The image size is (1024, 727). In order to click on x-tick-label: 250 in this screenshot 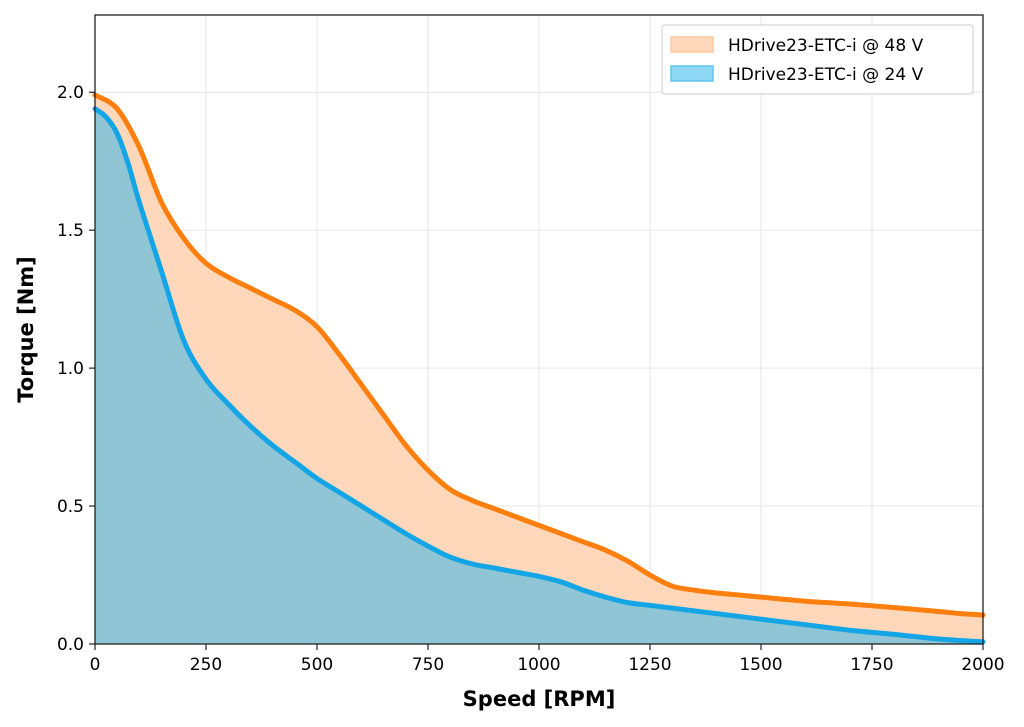, I will do `click(206, 665)`.